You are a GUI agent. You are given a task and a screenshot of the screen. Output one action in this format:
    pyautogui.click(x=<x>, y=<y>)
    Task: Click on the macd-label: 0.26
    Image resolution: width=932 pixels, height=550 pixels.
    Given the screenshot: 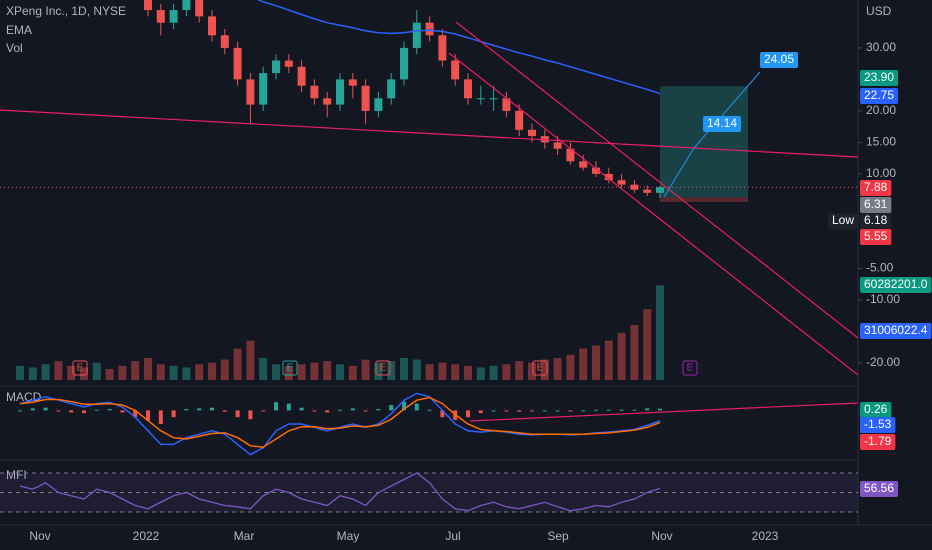 What is the action you would take?
    pyautogui.click(x=876, y=410)
    